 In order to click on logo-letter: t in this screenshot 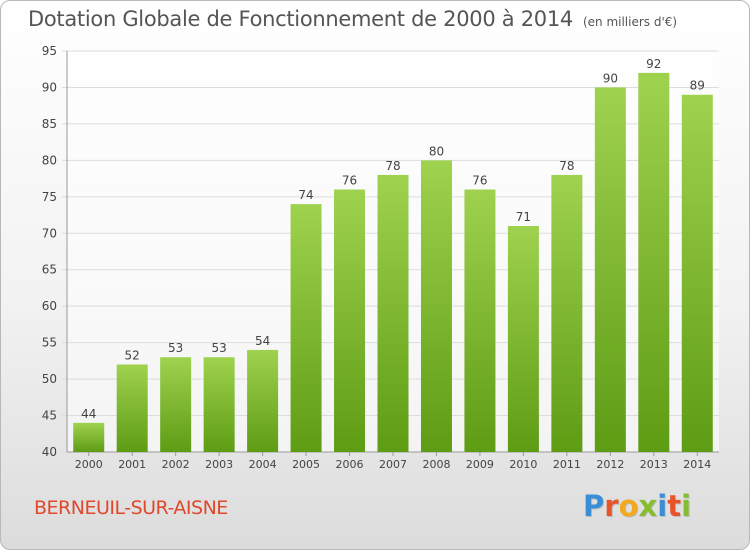, I will do `click(674, 506)`.